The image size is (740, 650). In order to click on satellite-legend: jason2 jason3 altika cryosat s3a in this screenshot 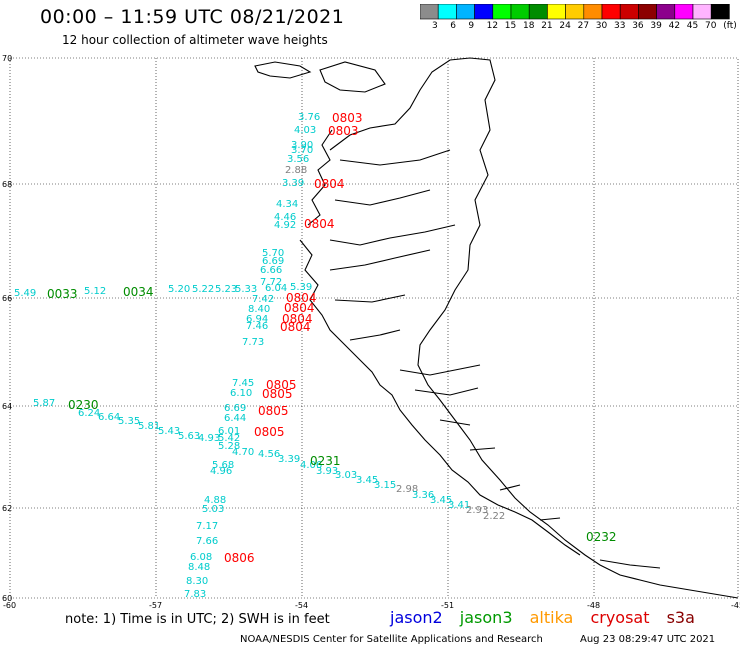, I will do `click(548, 617)`.